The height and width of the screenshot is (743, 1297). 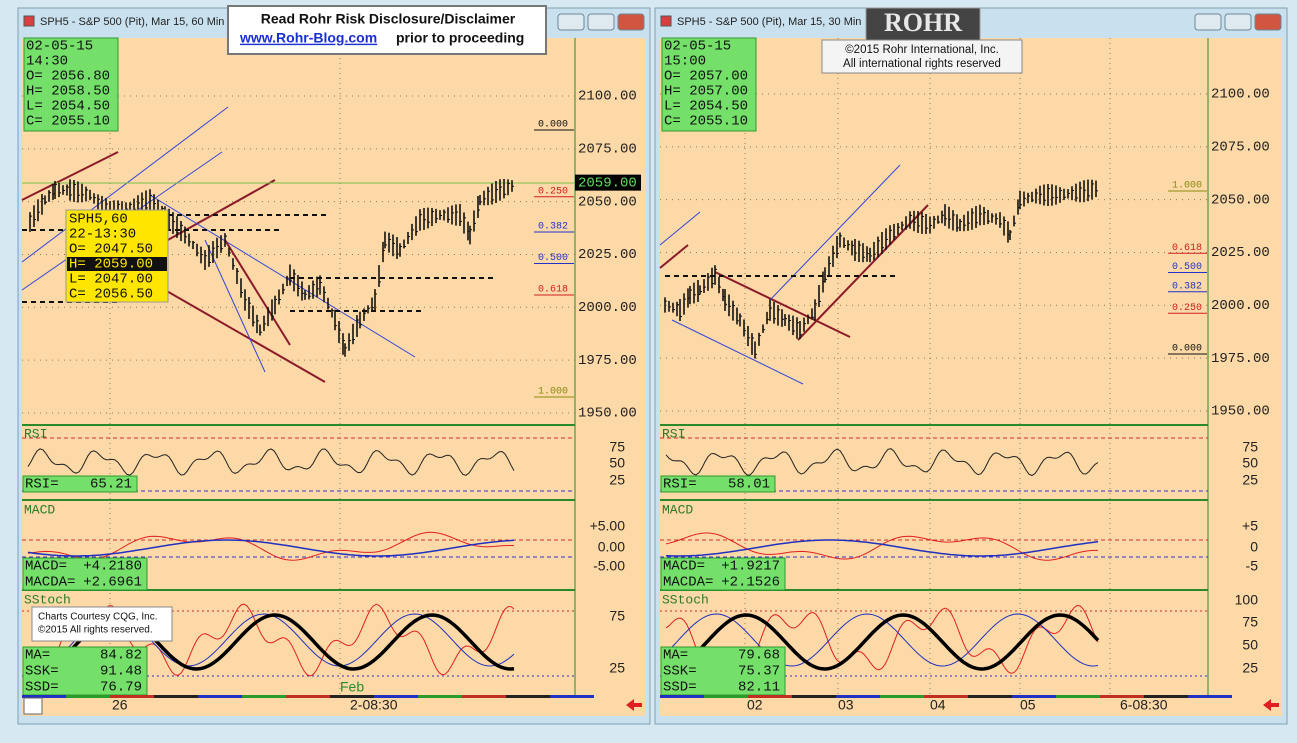 What do you see at coordinates (749, 485) in the screenshot?
I see `rsi-readout-value: 58.01` at bounding box center [749, 485].